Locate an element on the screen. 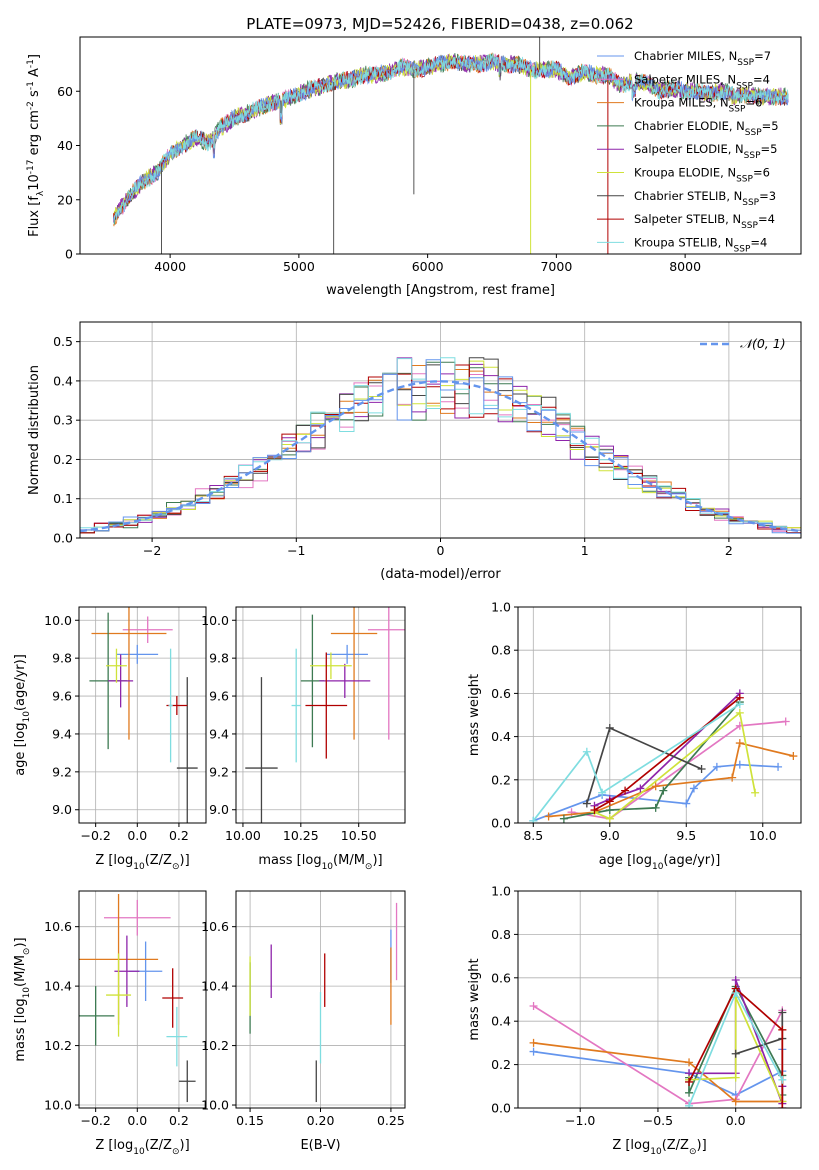  x-tick-label: 9.0 is located at coordinates (610, 835).